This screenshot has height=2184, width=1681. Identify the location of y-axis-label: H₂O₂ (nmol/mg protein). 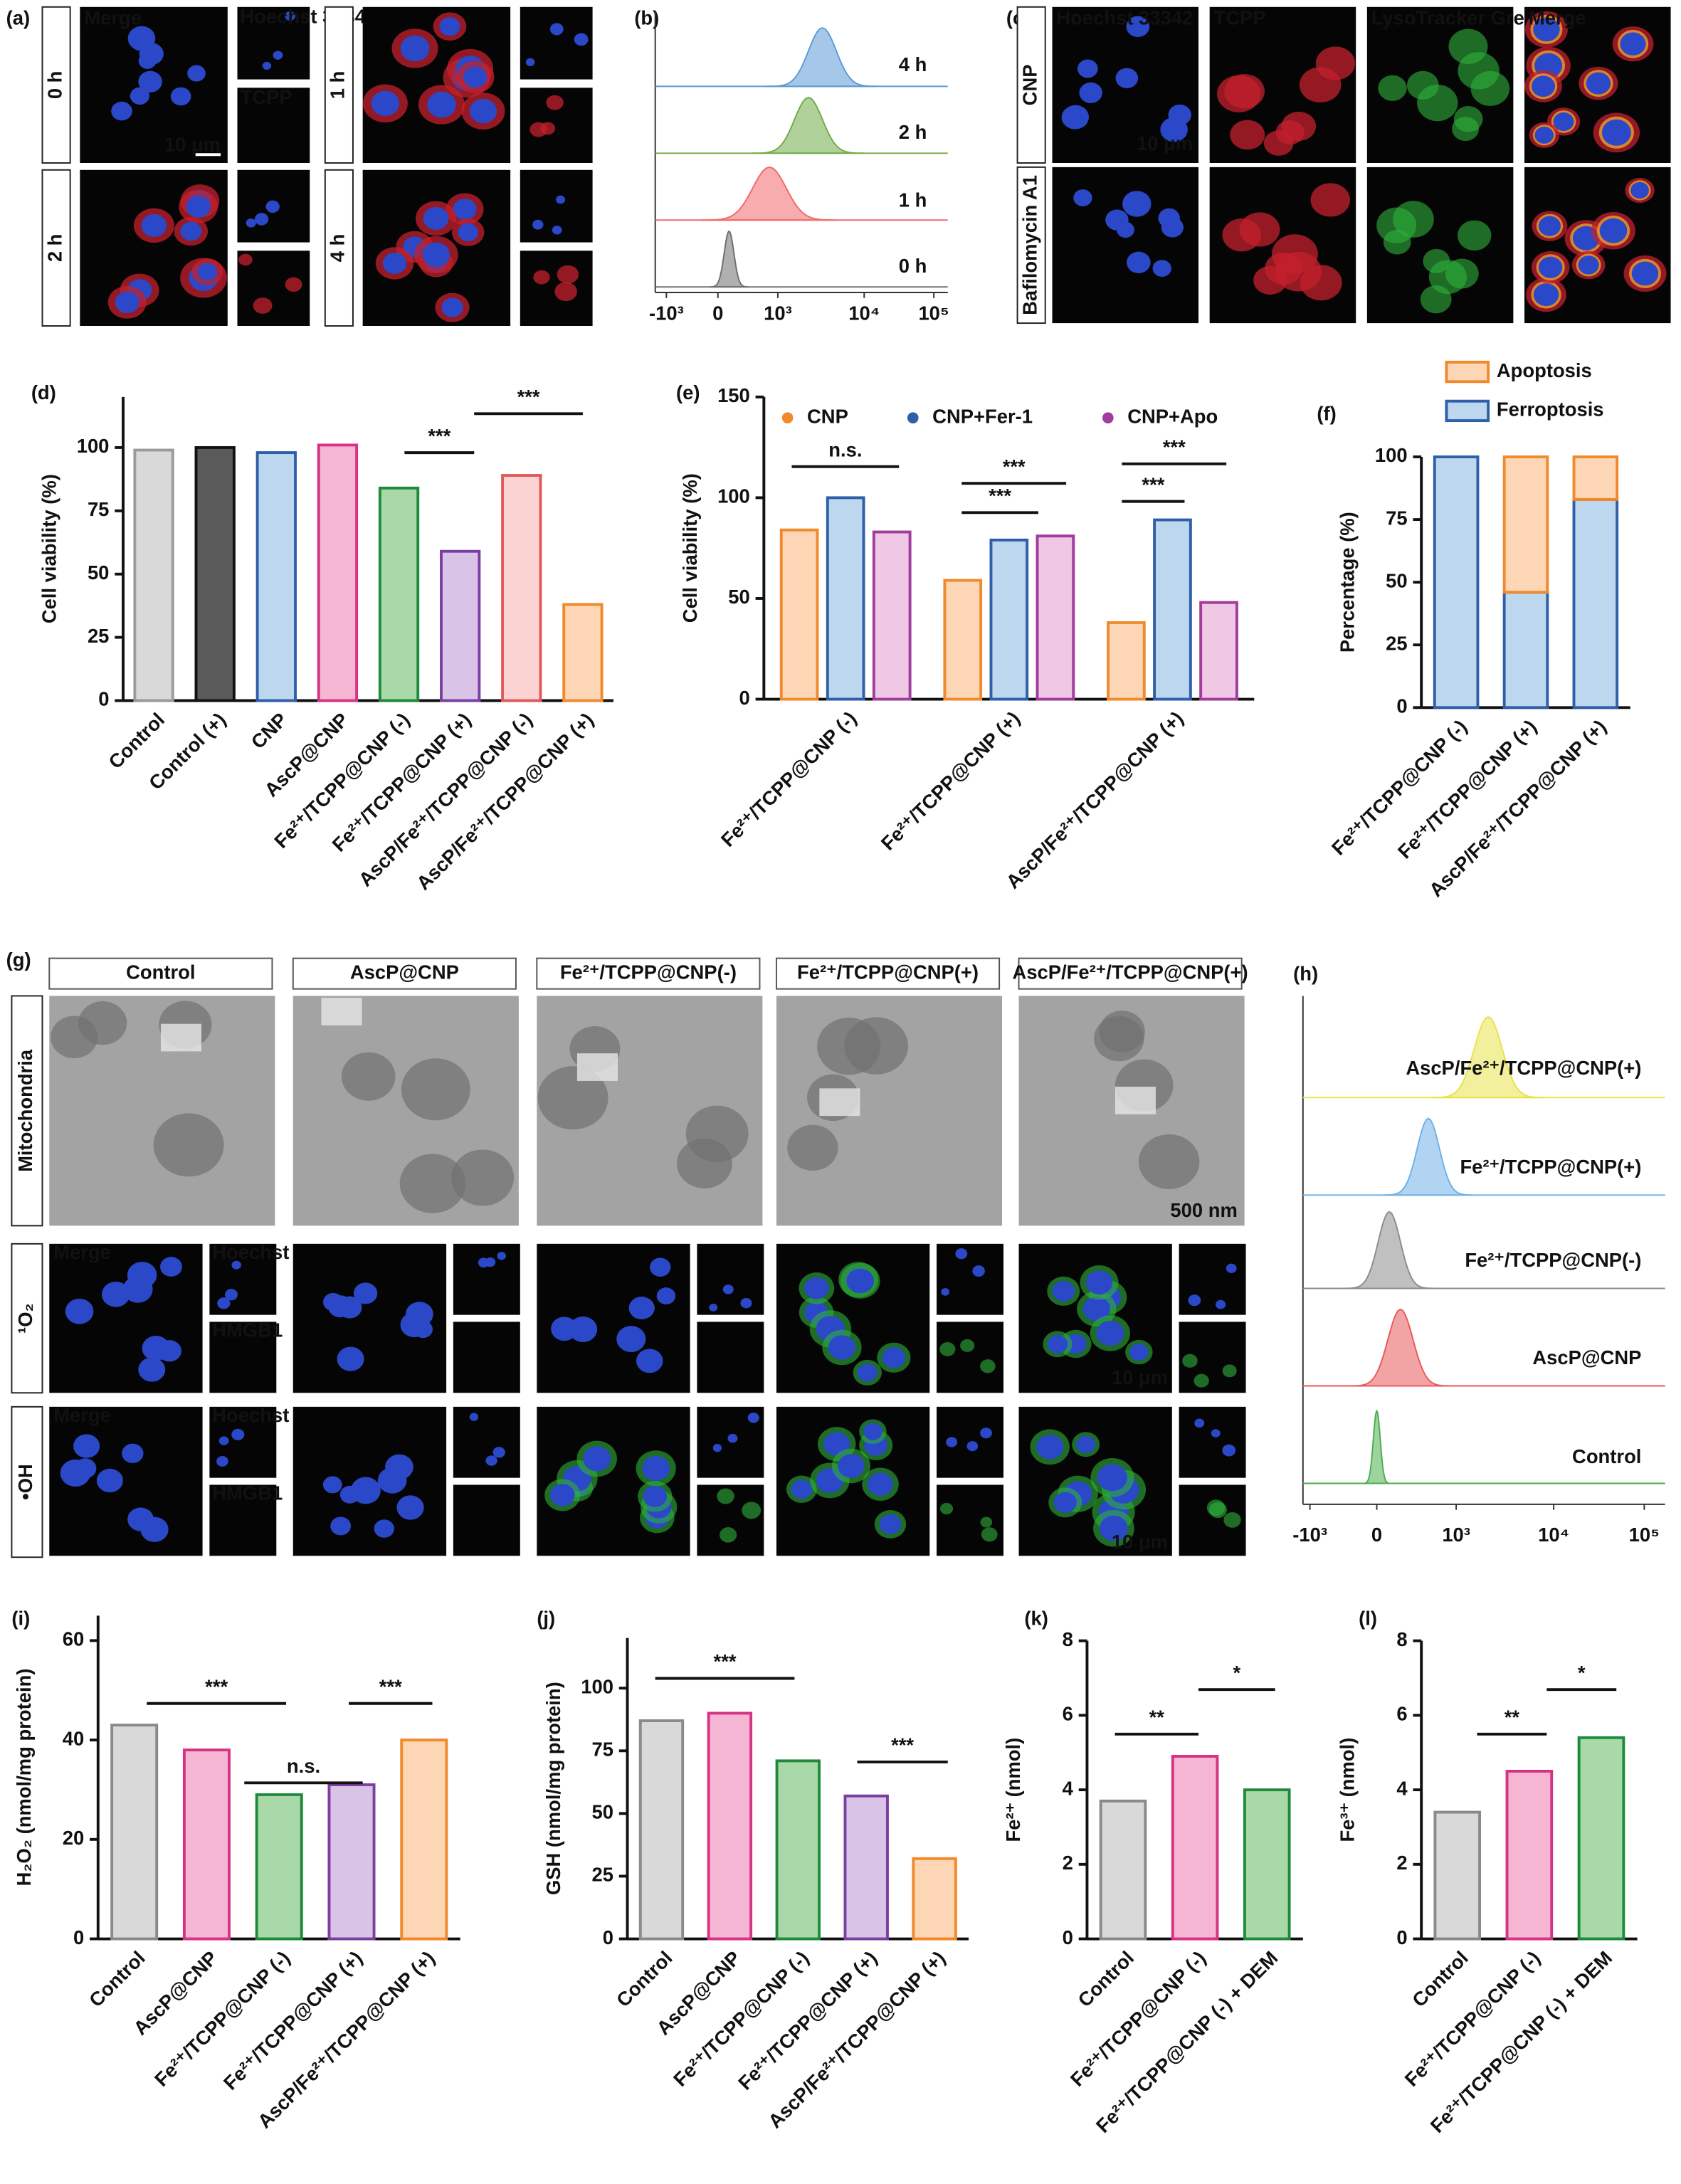
(24, 1778).